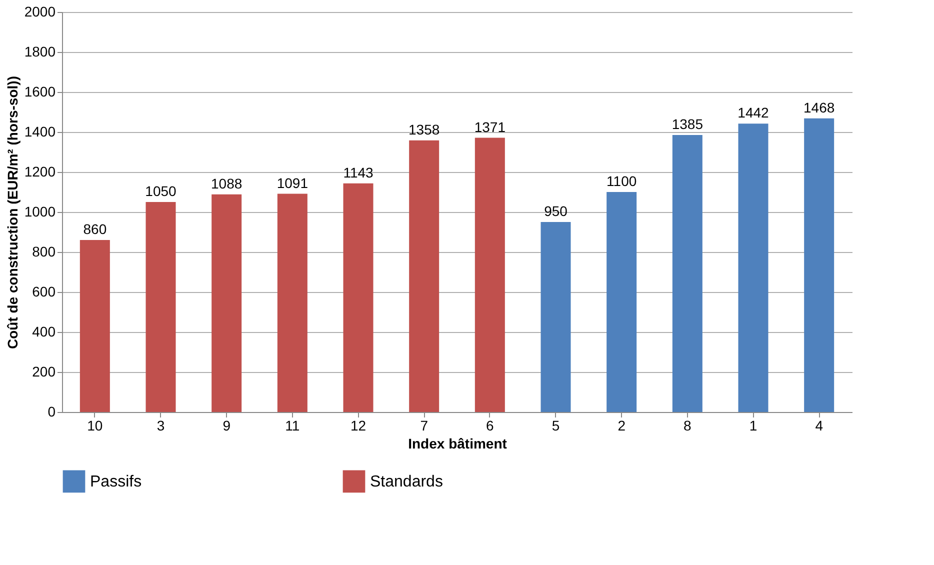 The height and width of the screenshot is (565, 934). Describe the element at coordinates (490, 126) in the screenshot. I see `data-label: 1371` at that location.